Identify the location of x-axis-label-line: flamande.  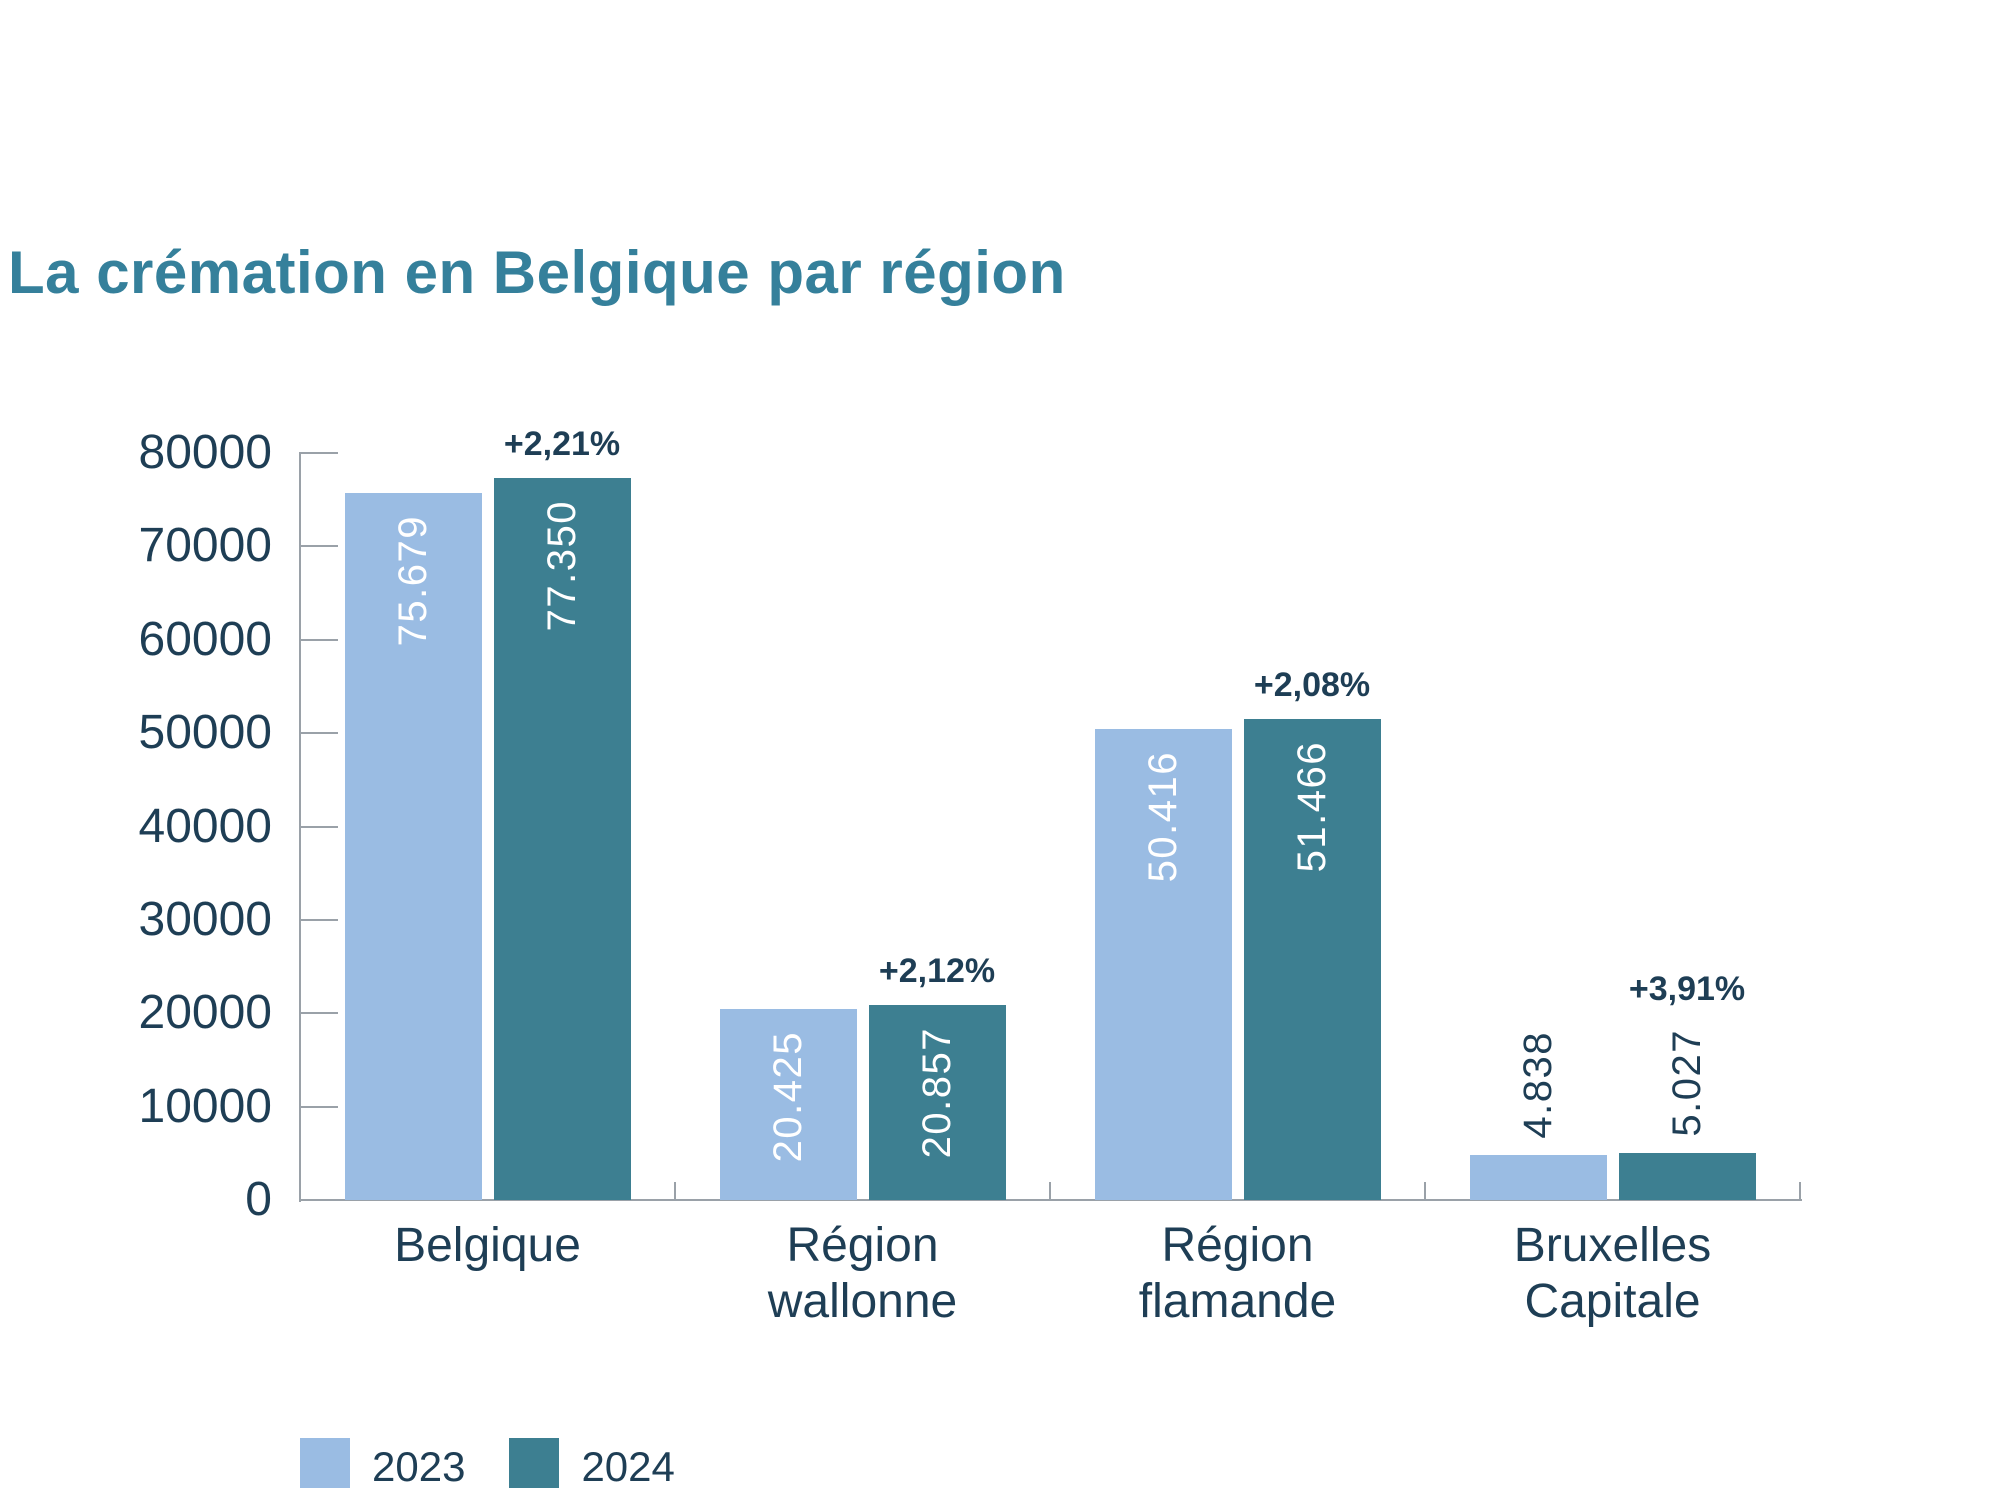
(1237, 1301).